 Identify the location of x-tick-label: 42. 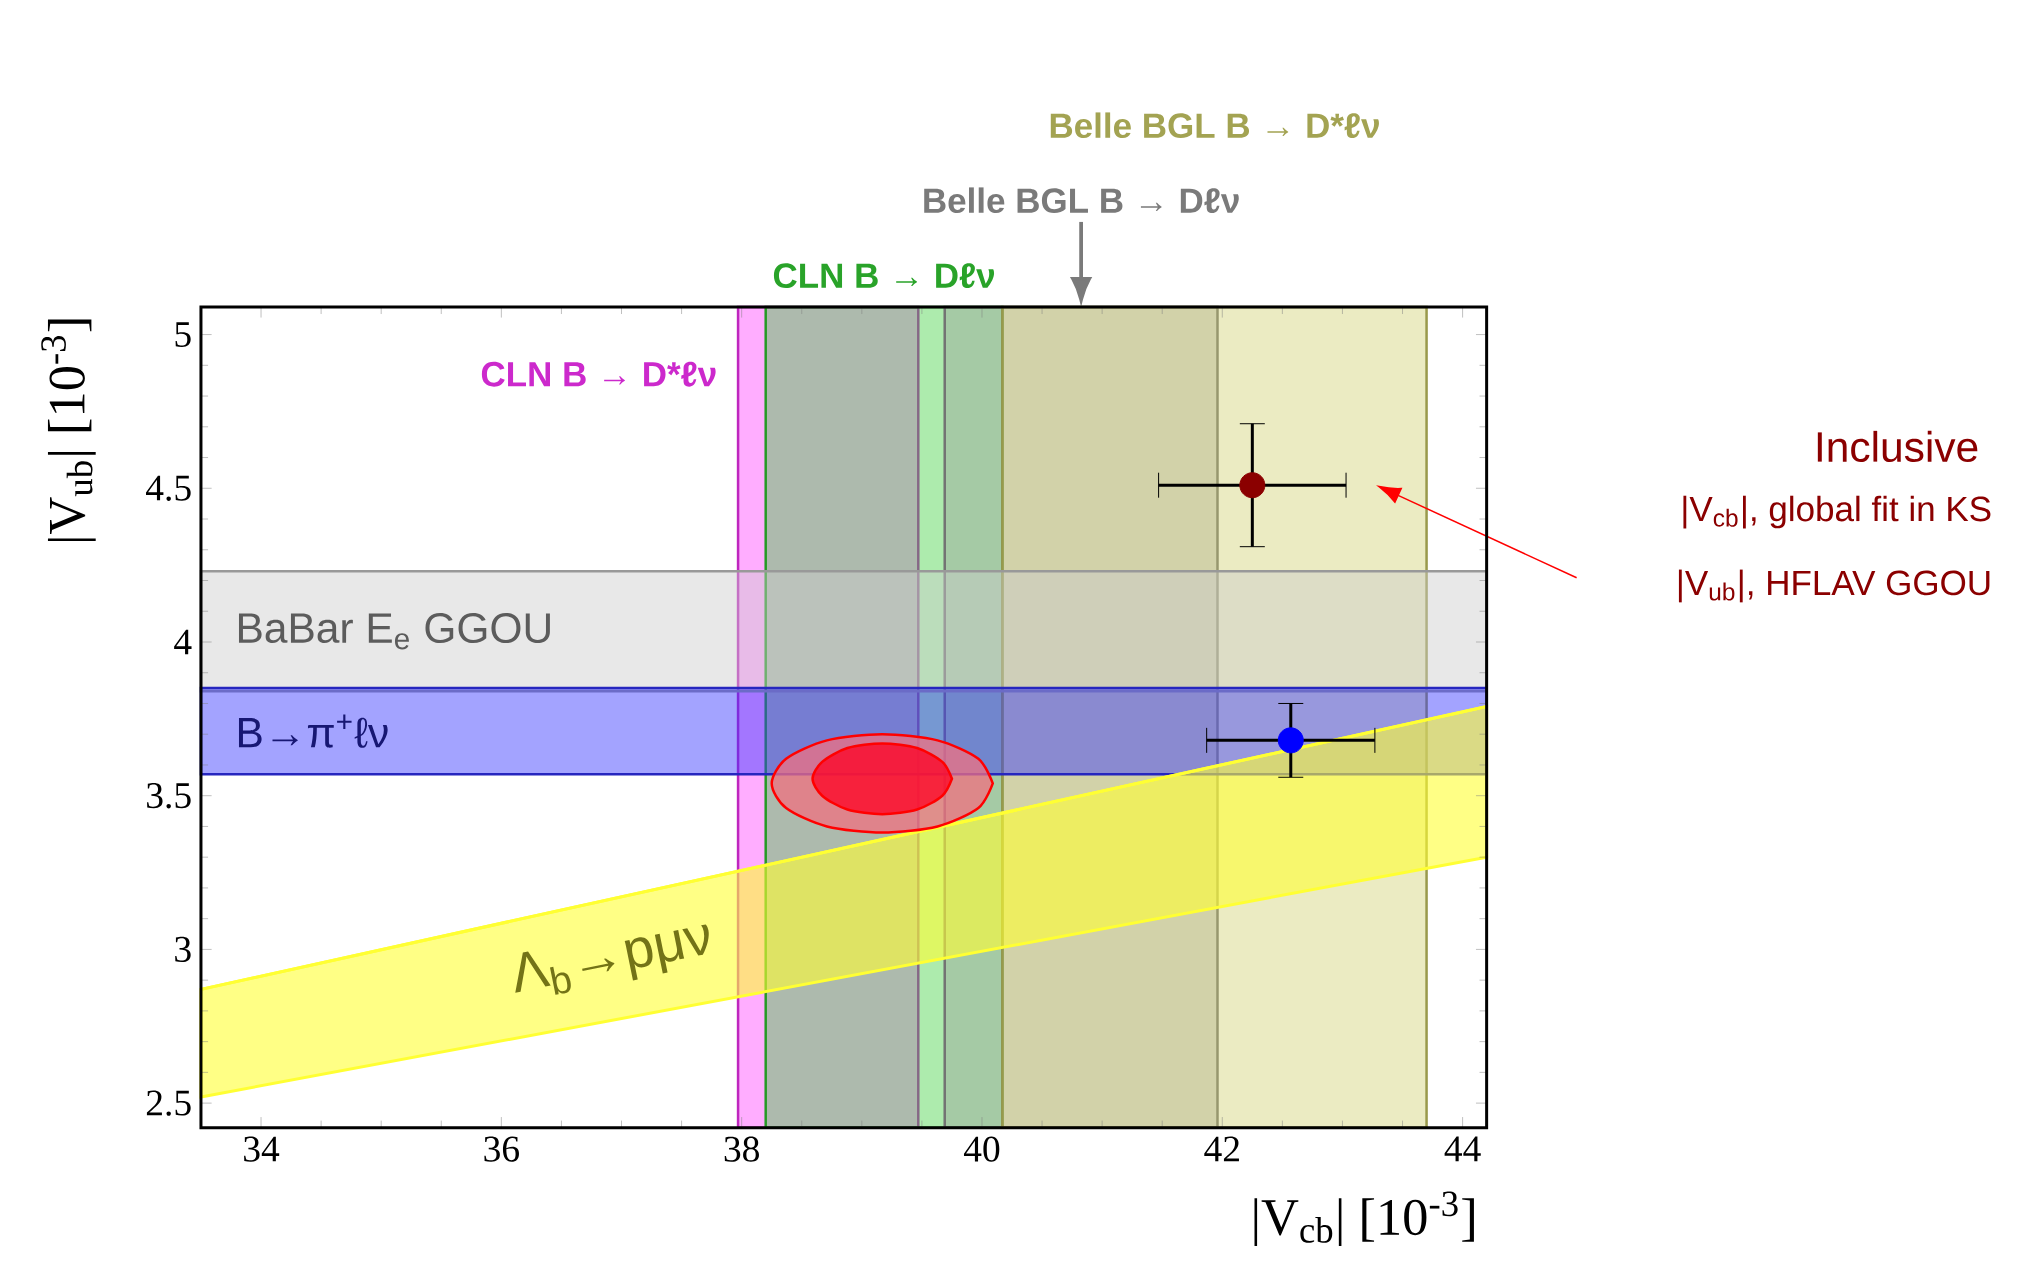
(1221, 1149).